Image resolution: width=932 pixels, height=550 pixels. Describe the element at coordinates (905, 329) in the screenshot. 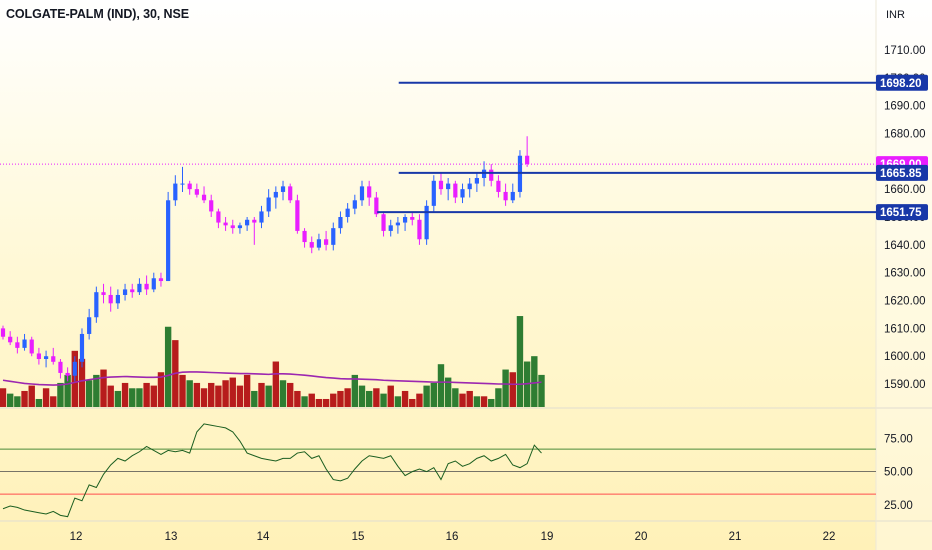

I see `price-tick-label: 1610.00` at that location.